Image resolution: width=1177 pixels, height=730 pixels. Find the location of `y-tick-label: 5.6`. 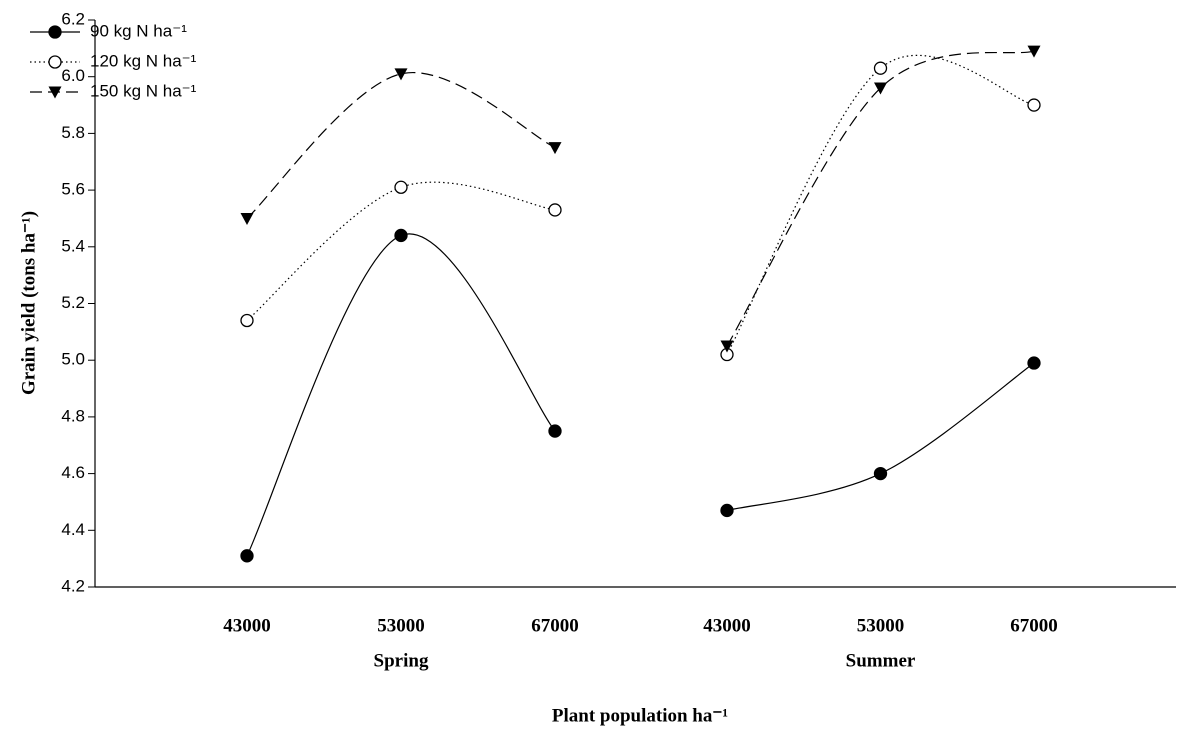

y-tick-label: 5.6 is located at coordinates (73, 189).